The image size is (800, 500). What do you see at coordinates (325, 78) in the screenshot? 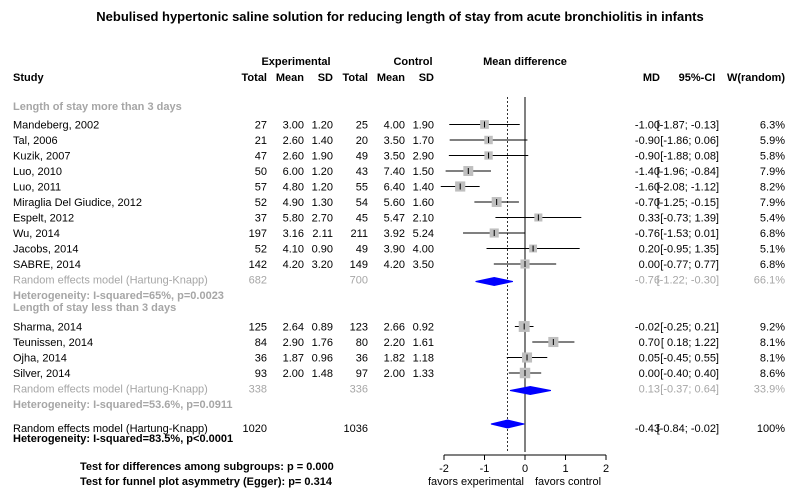
I see `header-e-sd: SD` at bounding box center [325, 78].